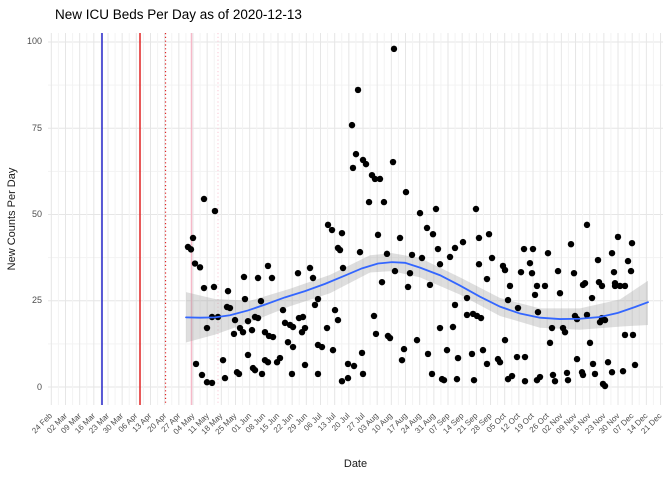  Describe the element at coordinates (417, 298) in the screenshot. I see `confidence-band` at that location.